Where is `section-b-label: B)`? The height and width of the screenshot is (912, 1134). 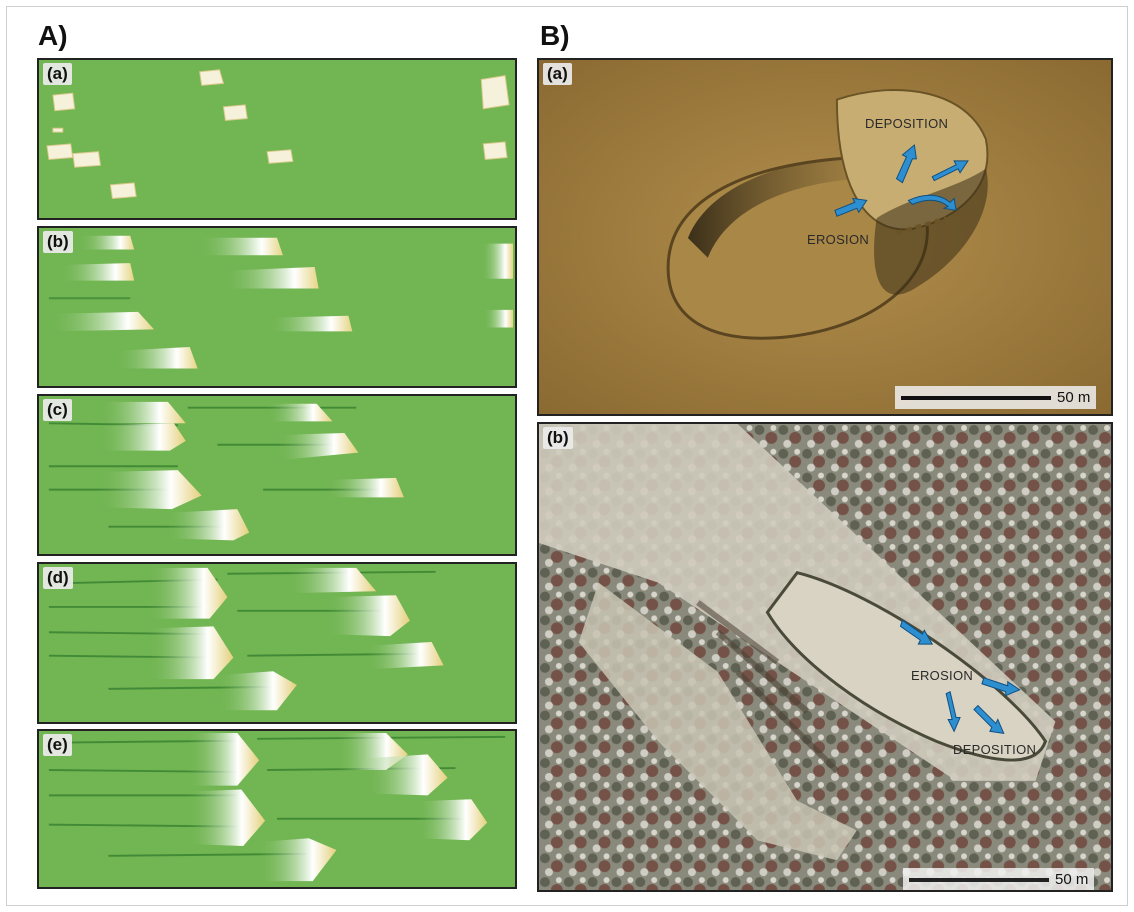
section-b-label: B) is located at coordinates (555, 35).